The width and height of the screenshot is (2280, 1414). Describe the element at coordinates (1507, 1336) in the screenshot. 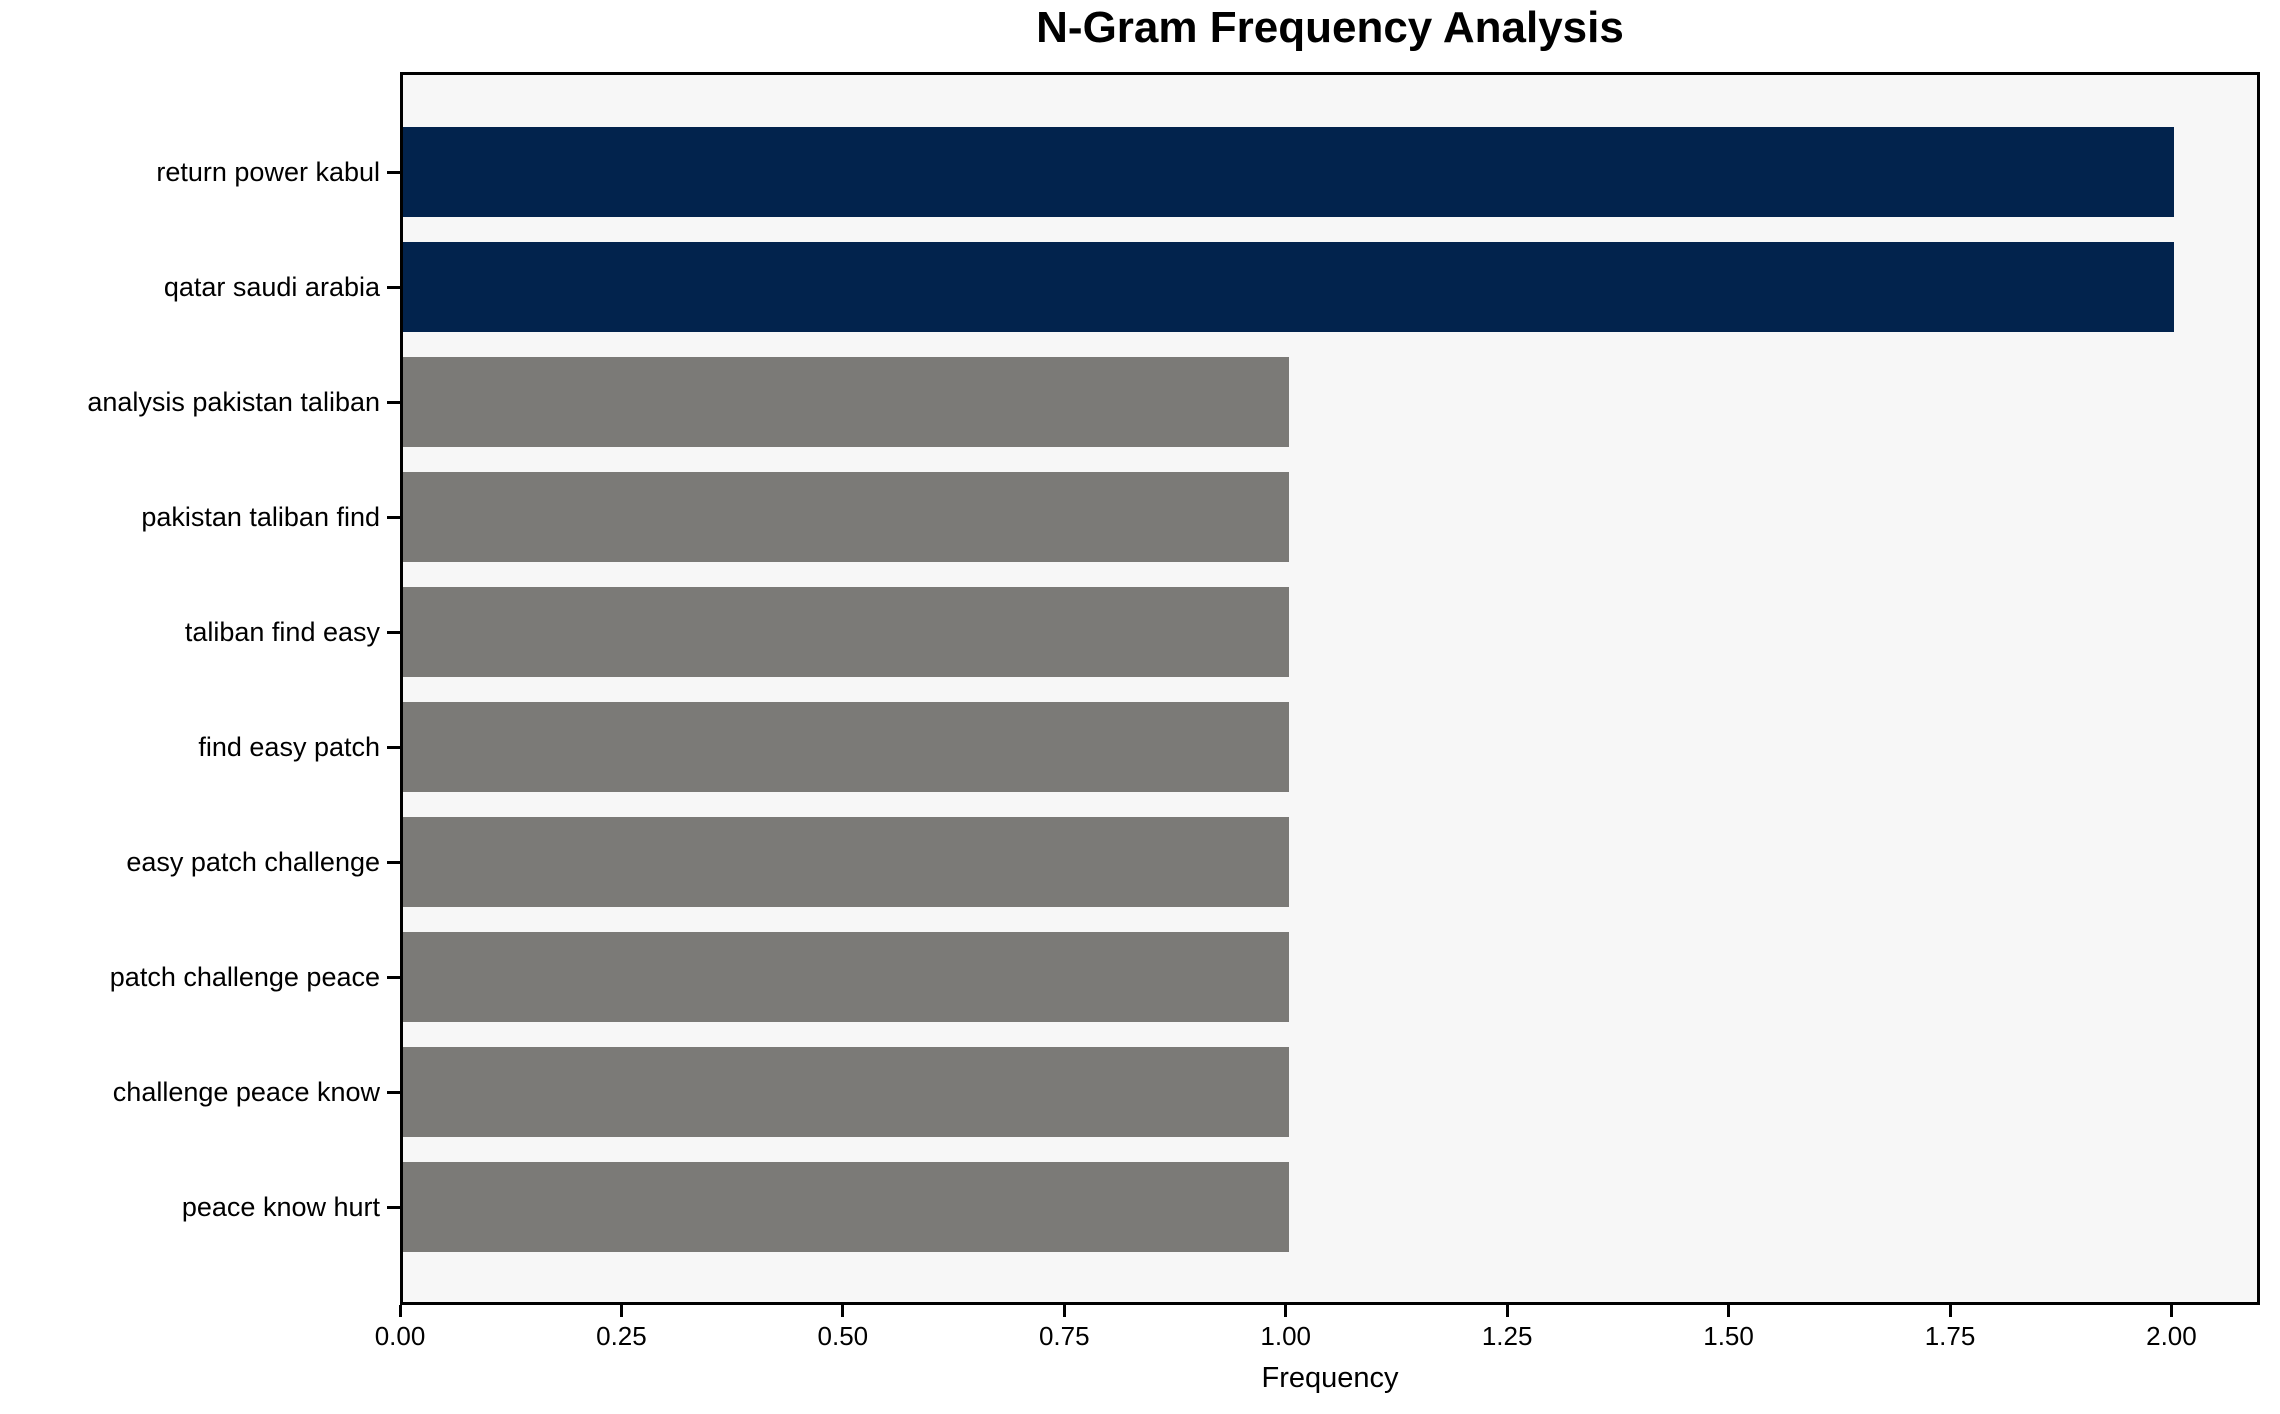

I see `x-tick-label: 1.25` at that location.